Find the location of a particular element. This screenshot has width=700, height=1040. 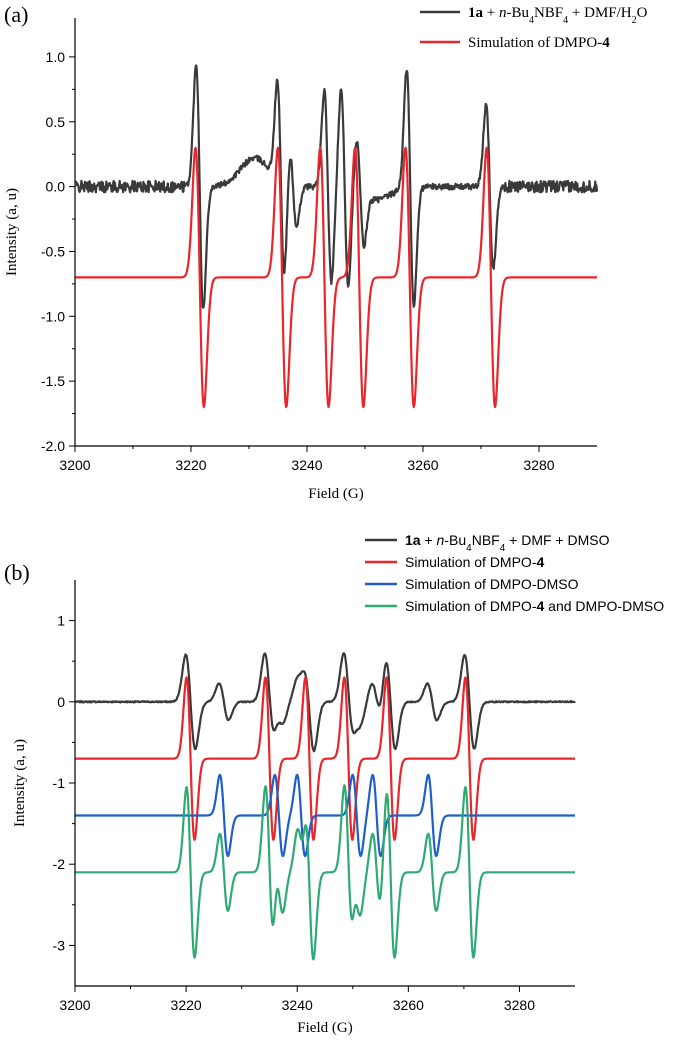

panel-label: (a) is located at coordinates (16, 14).